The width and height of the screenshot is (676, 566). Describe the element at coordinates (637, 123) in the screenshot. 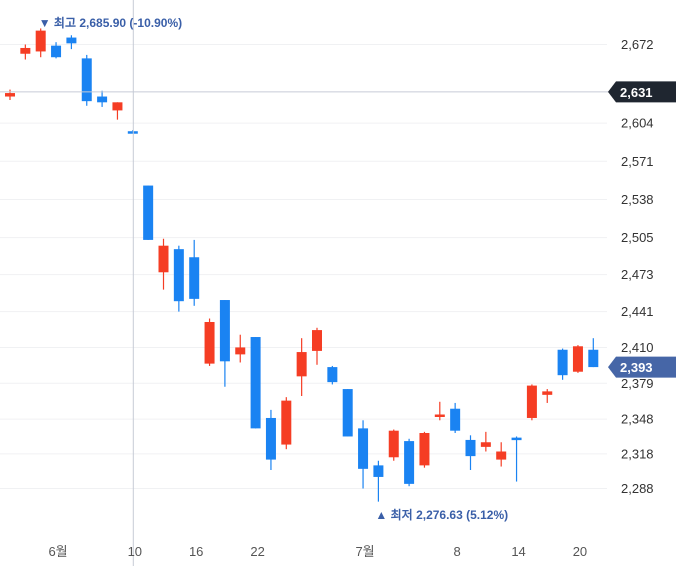

I see `y-tick-label: 2,604` at that location.